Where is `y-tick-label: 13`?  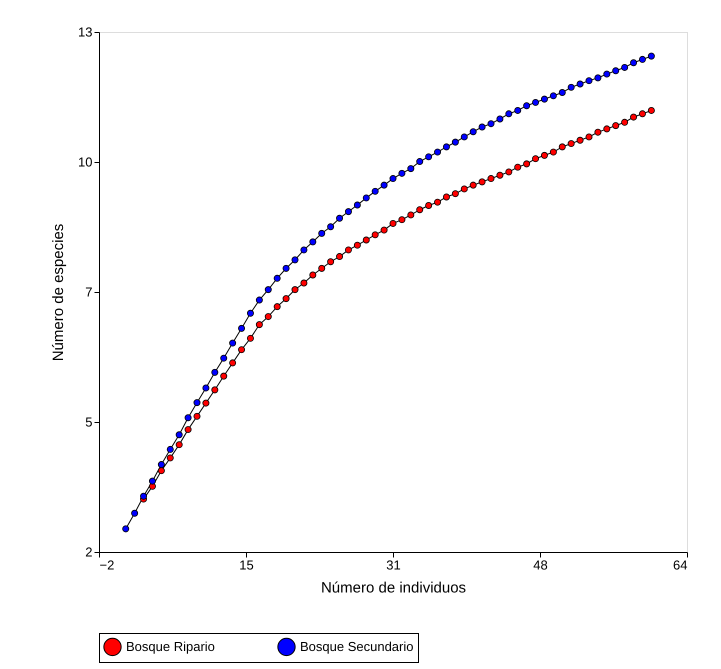
y-tick-label: 13 is located at coordinates (85, 32).